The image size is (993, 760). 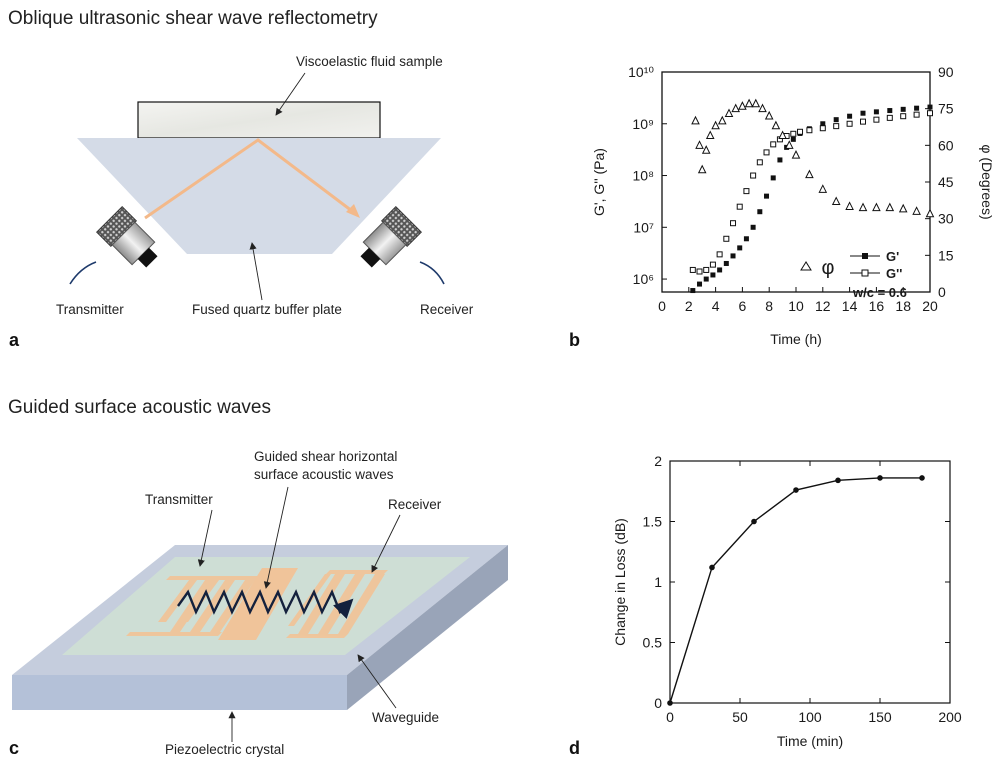 What do you see at coordinates (447, 309) in the screenshot?
I see `label-receiver: Receiver` at bounding box center [447, 309].